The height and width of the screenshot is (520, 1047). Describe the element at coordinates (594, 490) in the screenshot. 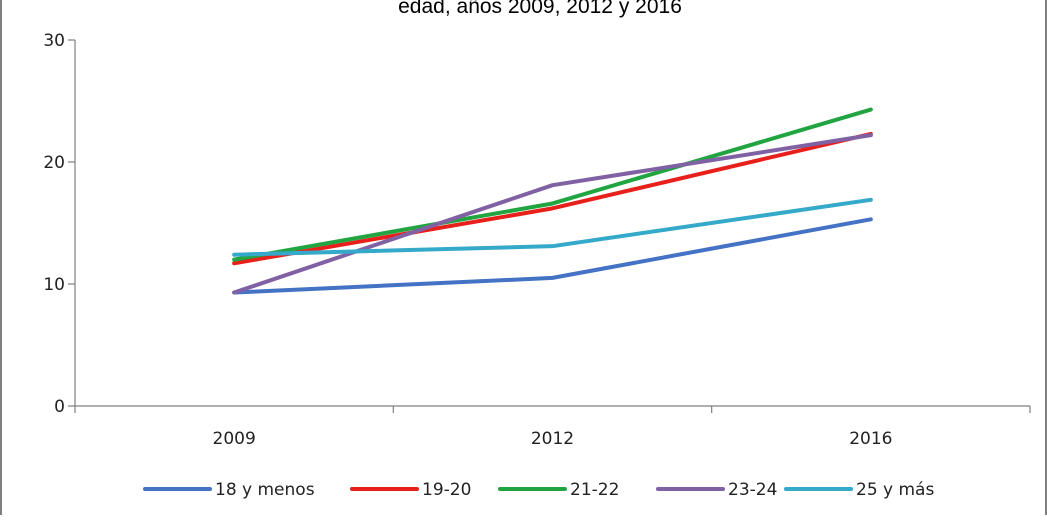

I see `legend-label: 21-22` at that location.